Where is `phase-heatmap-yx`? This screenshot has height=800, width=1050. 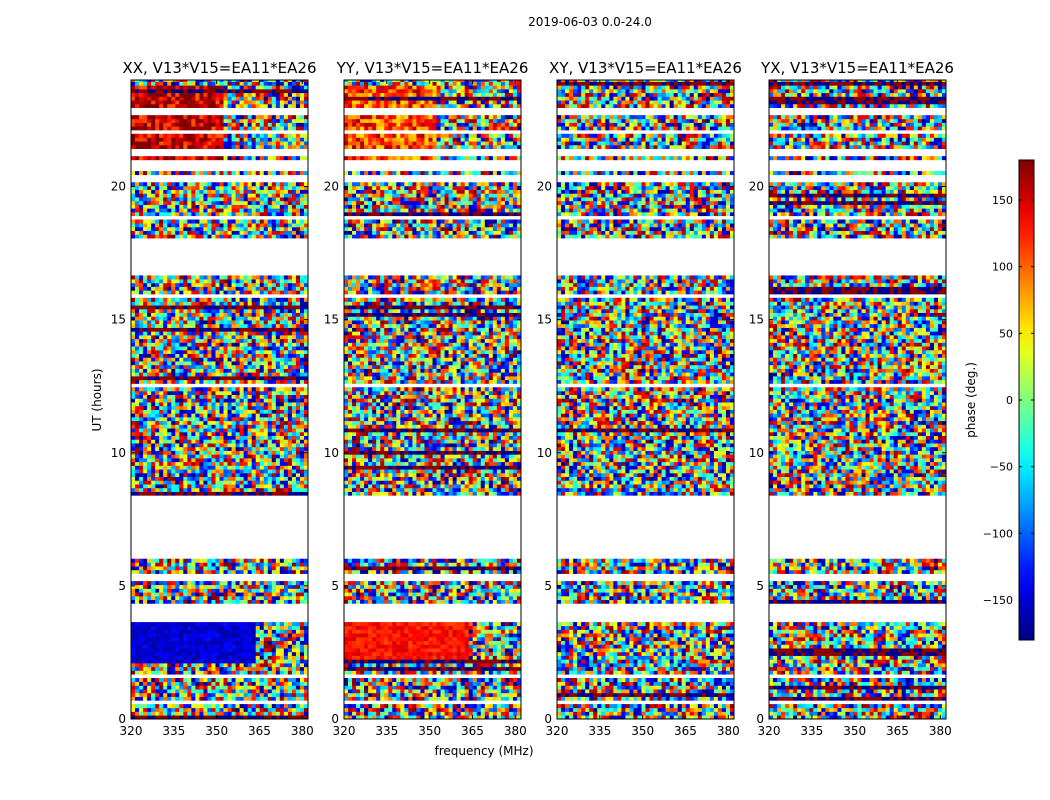 phase-heatmap-yx is located at coordinates (857, 399).